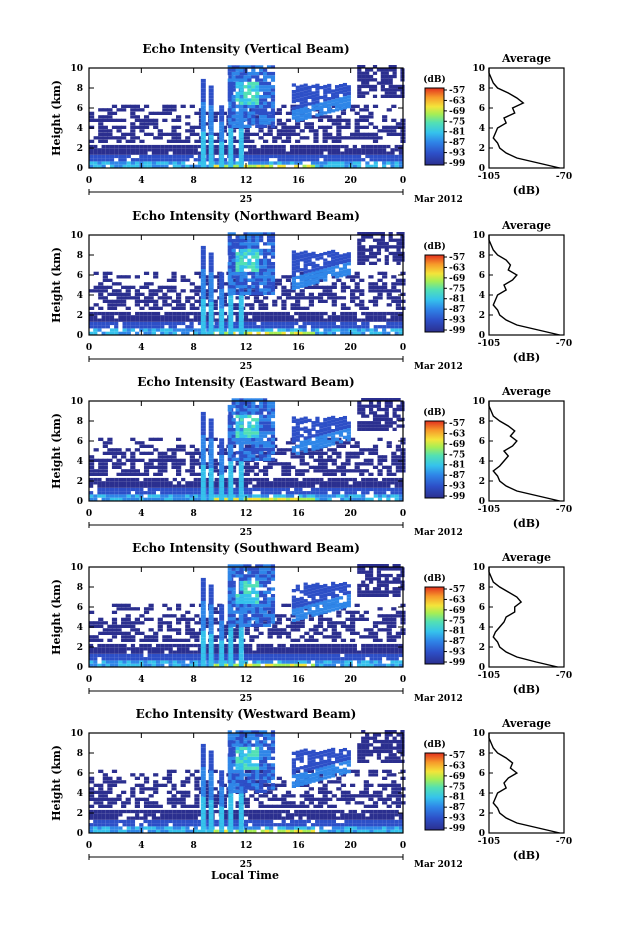  I want to click on y-tick-label: 0, so click(80, 336).